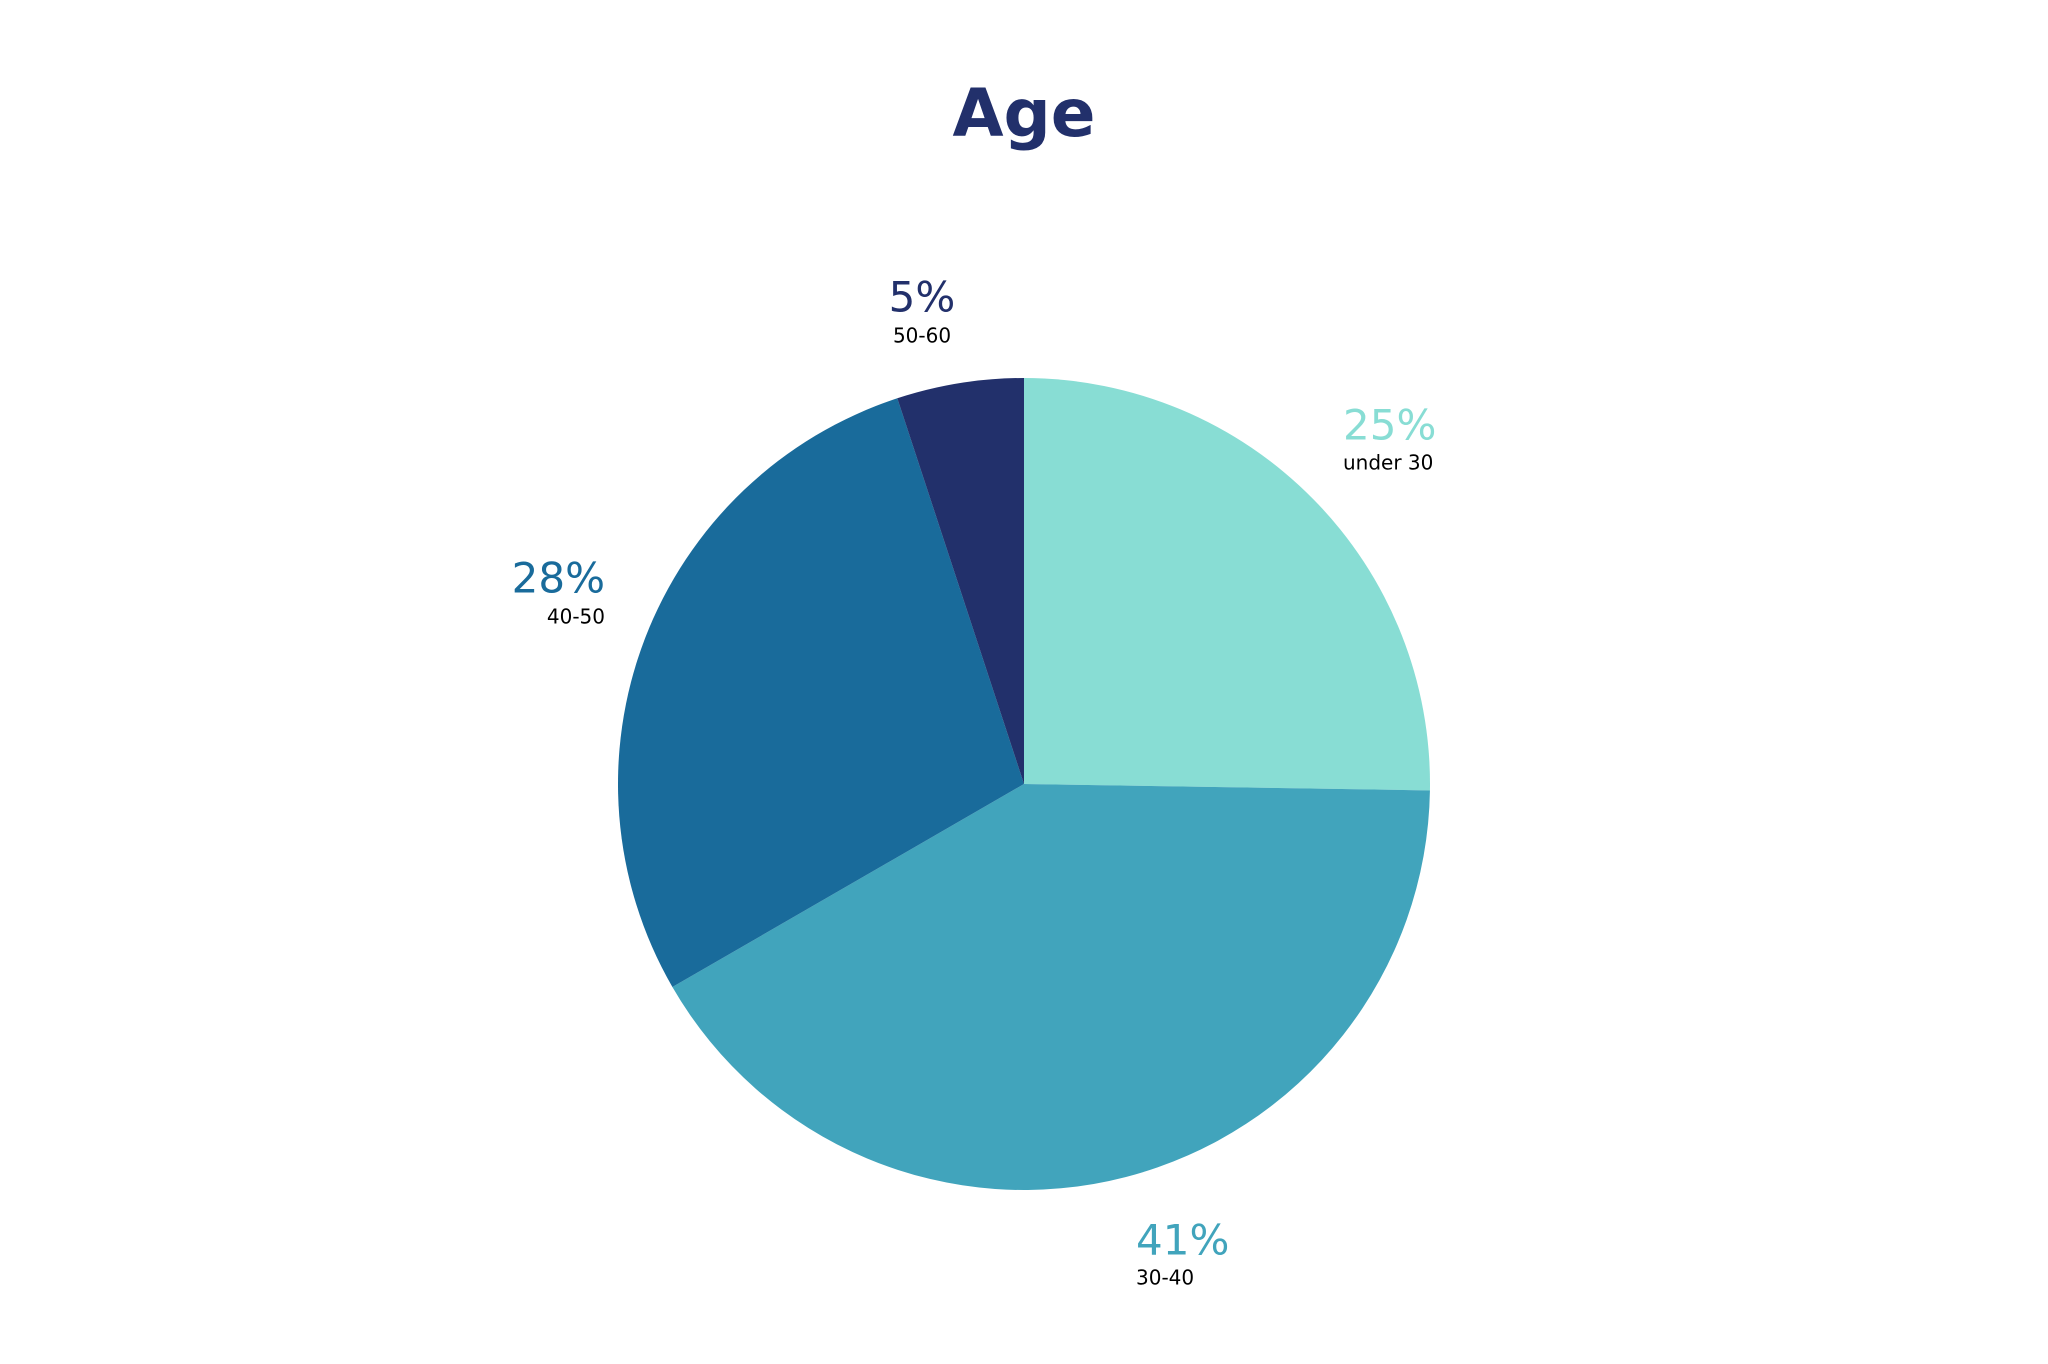 This screenshot has width=2048, height=1364. I want to click on category-label: 50-60, so click(922, 336).